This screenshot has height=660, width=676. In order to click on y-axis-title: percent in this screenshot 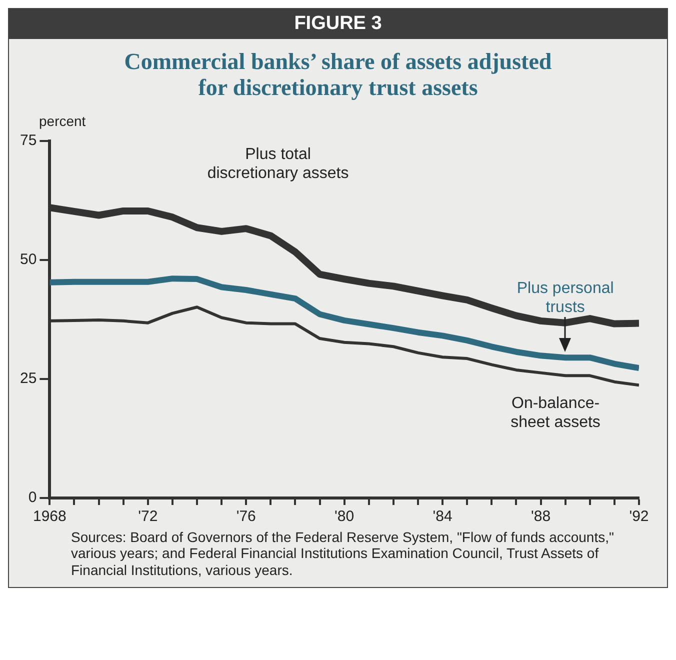, I will do `click(62, 120)`.